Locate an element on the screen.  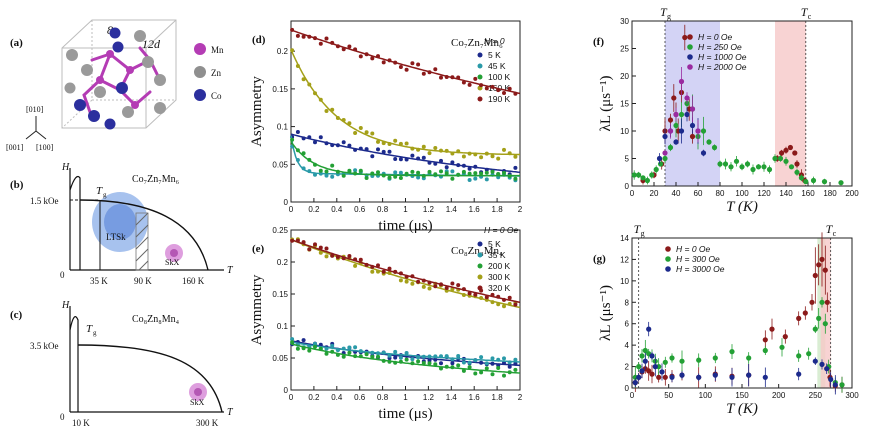
axis-100-label: [100] is located at coordinates (45, 147).